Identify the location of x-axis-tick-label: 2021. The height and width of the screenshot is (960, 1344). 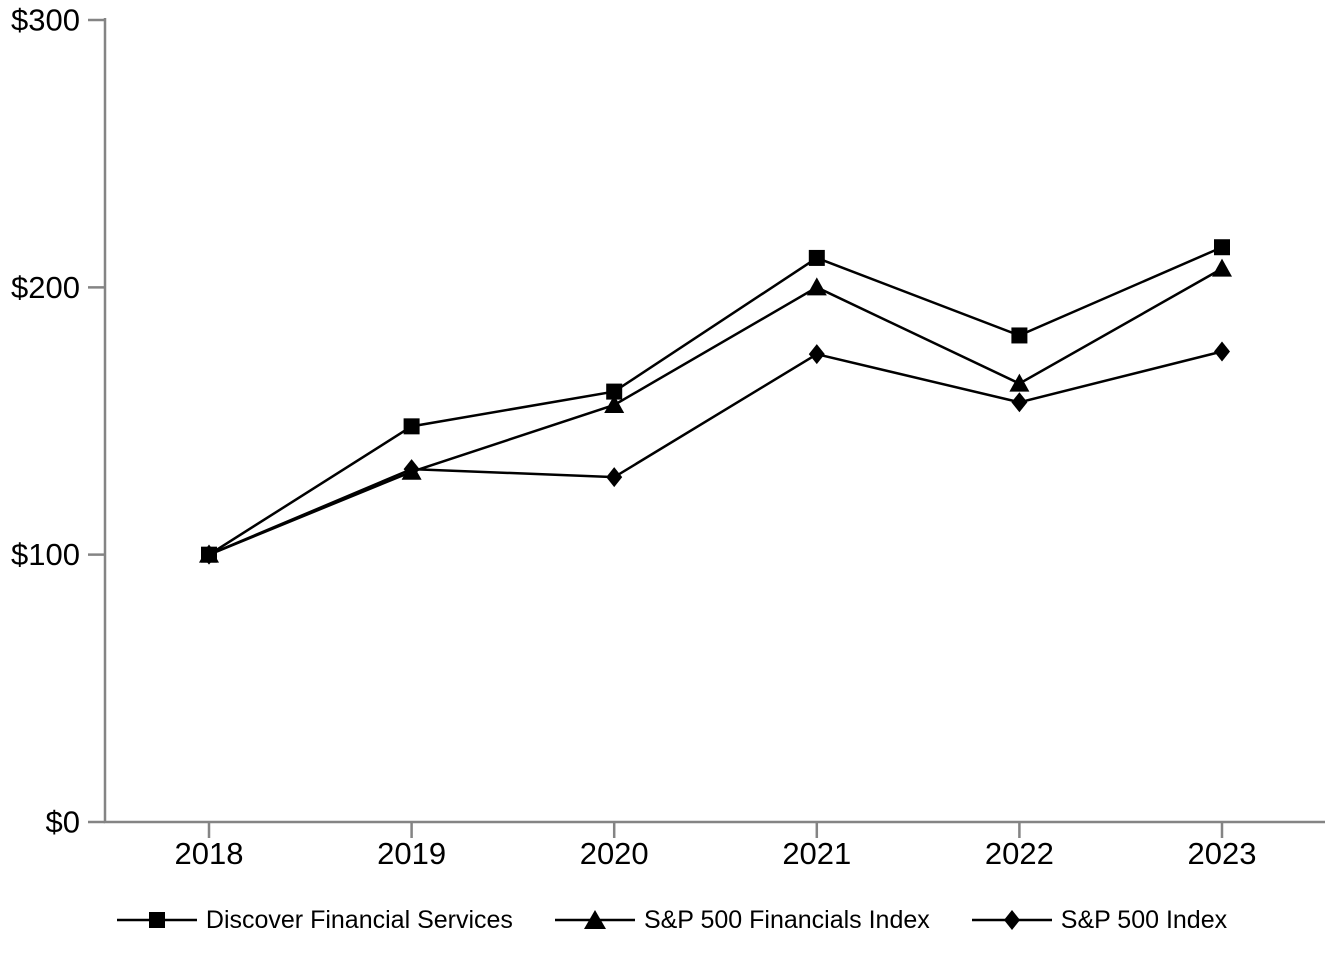
(816, 853).